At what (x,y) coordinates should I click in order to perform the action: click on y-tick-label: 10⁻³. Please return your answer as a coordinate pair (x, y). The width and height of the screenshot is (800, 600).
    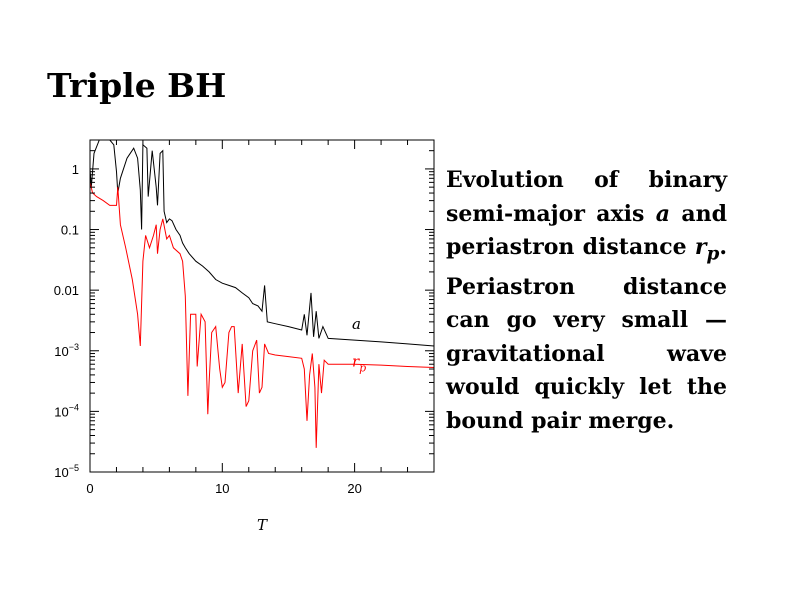
    Looking at the image, I should click on (66, 350).